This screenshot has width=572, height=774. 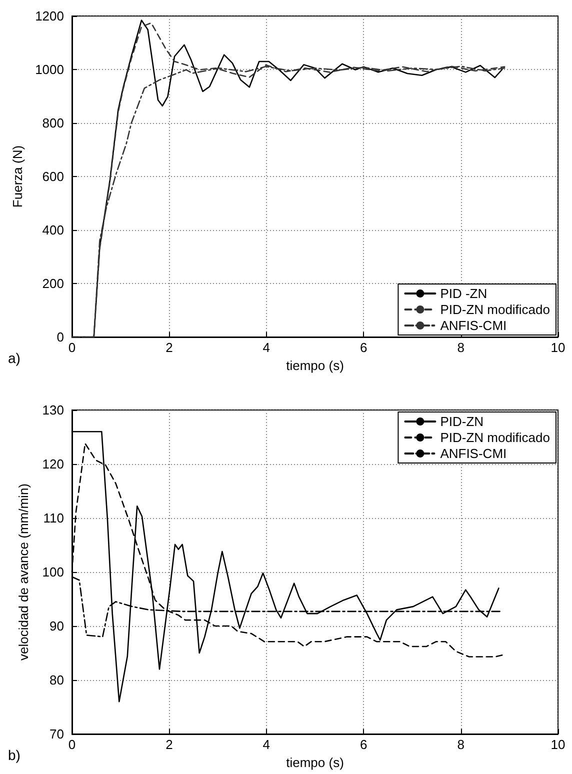 I want to click on y-tick-label: 400, so click(x=53, y=230).